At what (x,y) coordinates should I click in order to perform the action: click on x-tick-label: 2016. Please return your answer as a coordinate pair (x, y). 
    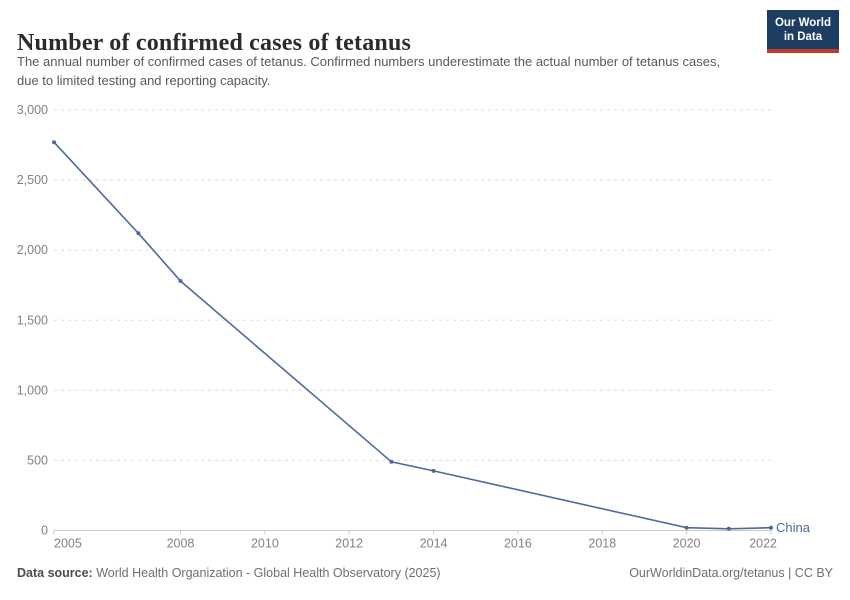
    Looking at the image, I should click on (518, 544).